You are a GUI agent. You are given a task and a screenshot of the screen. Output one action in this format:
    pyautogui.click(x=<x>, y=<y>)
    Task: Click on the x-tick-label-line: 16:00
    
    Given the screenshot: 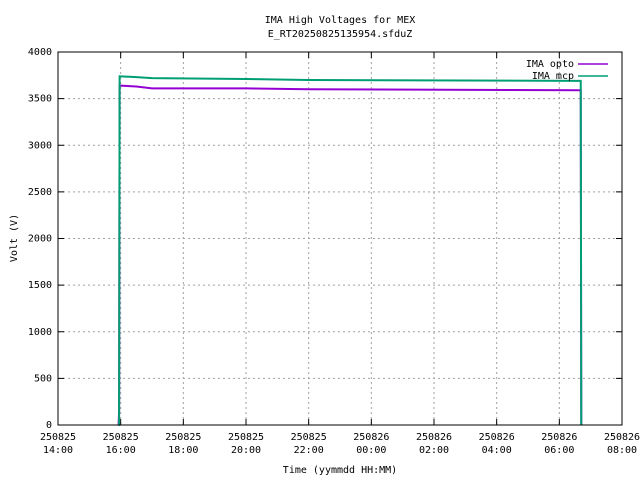 What is the action you would take?
    pyautogui.click(x=121, y=450)
    